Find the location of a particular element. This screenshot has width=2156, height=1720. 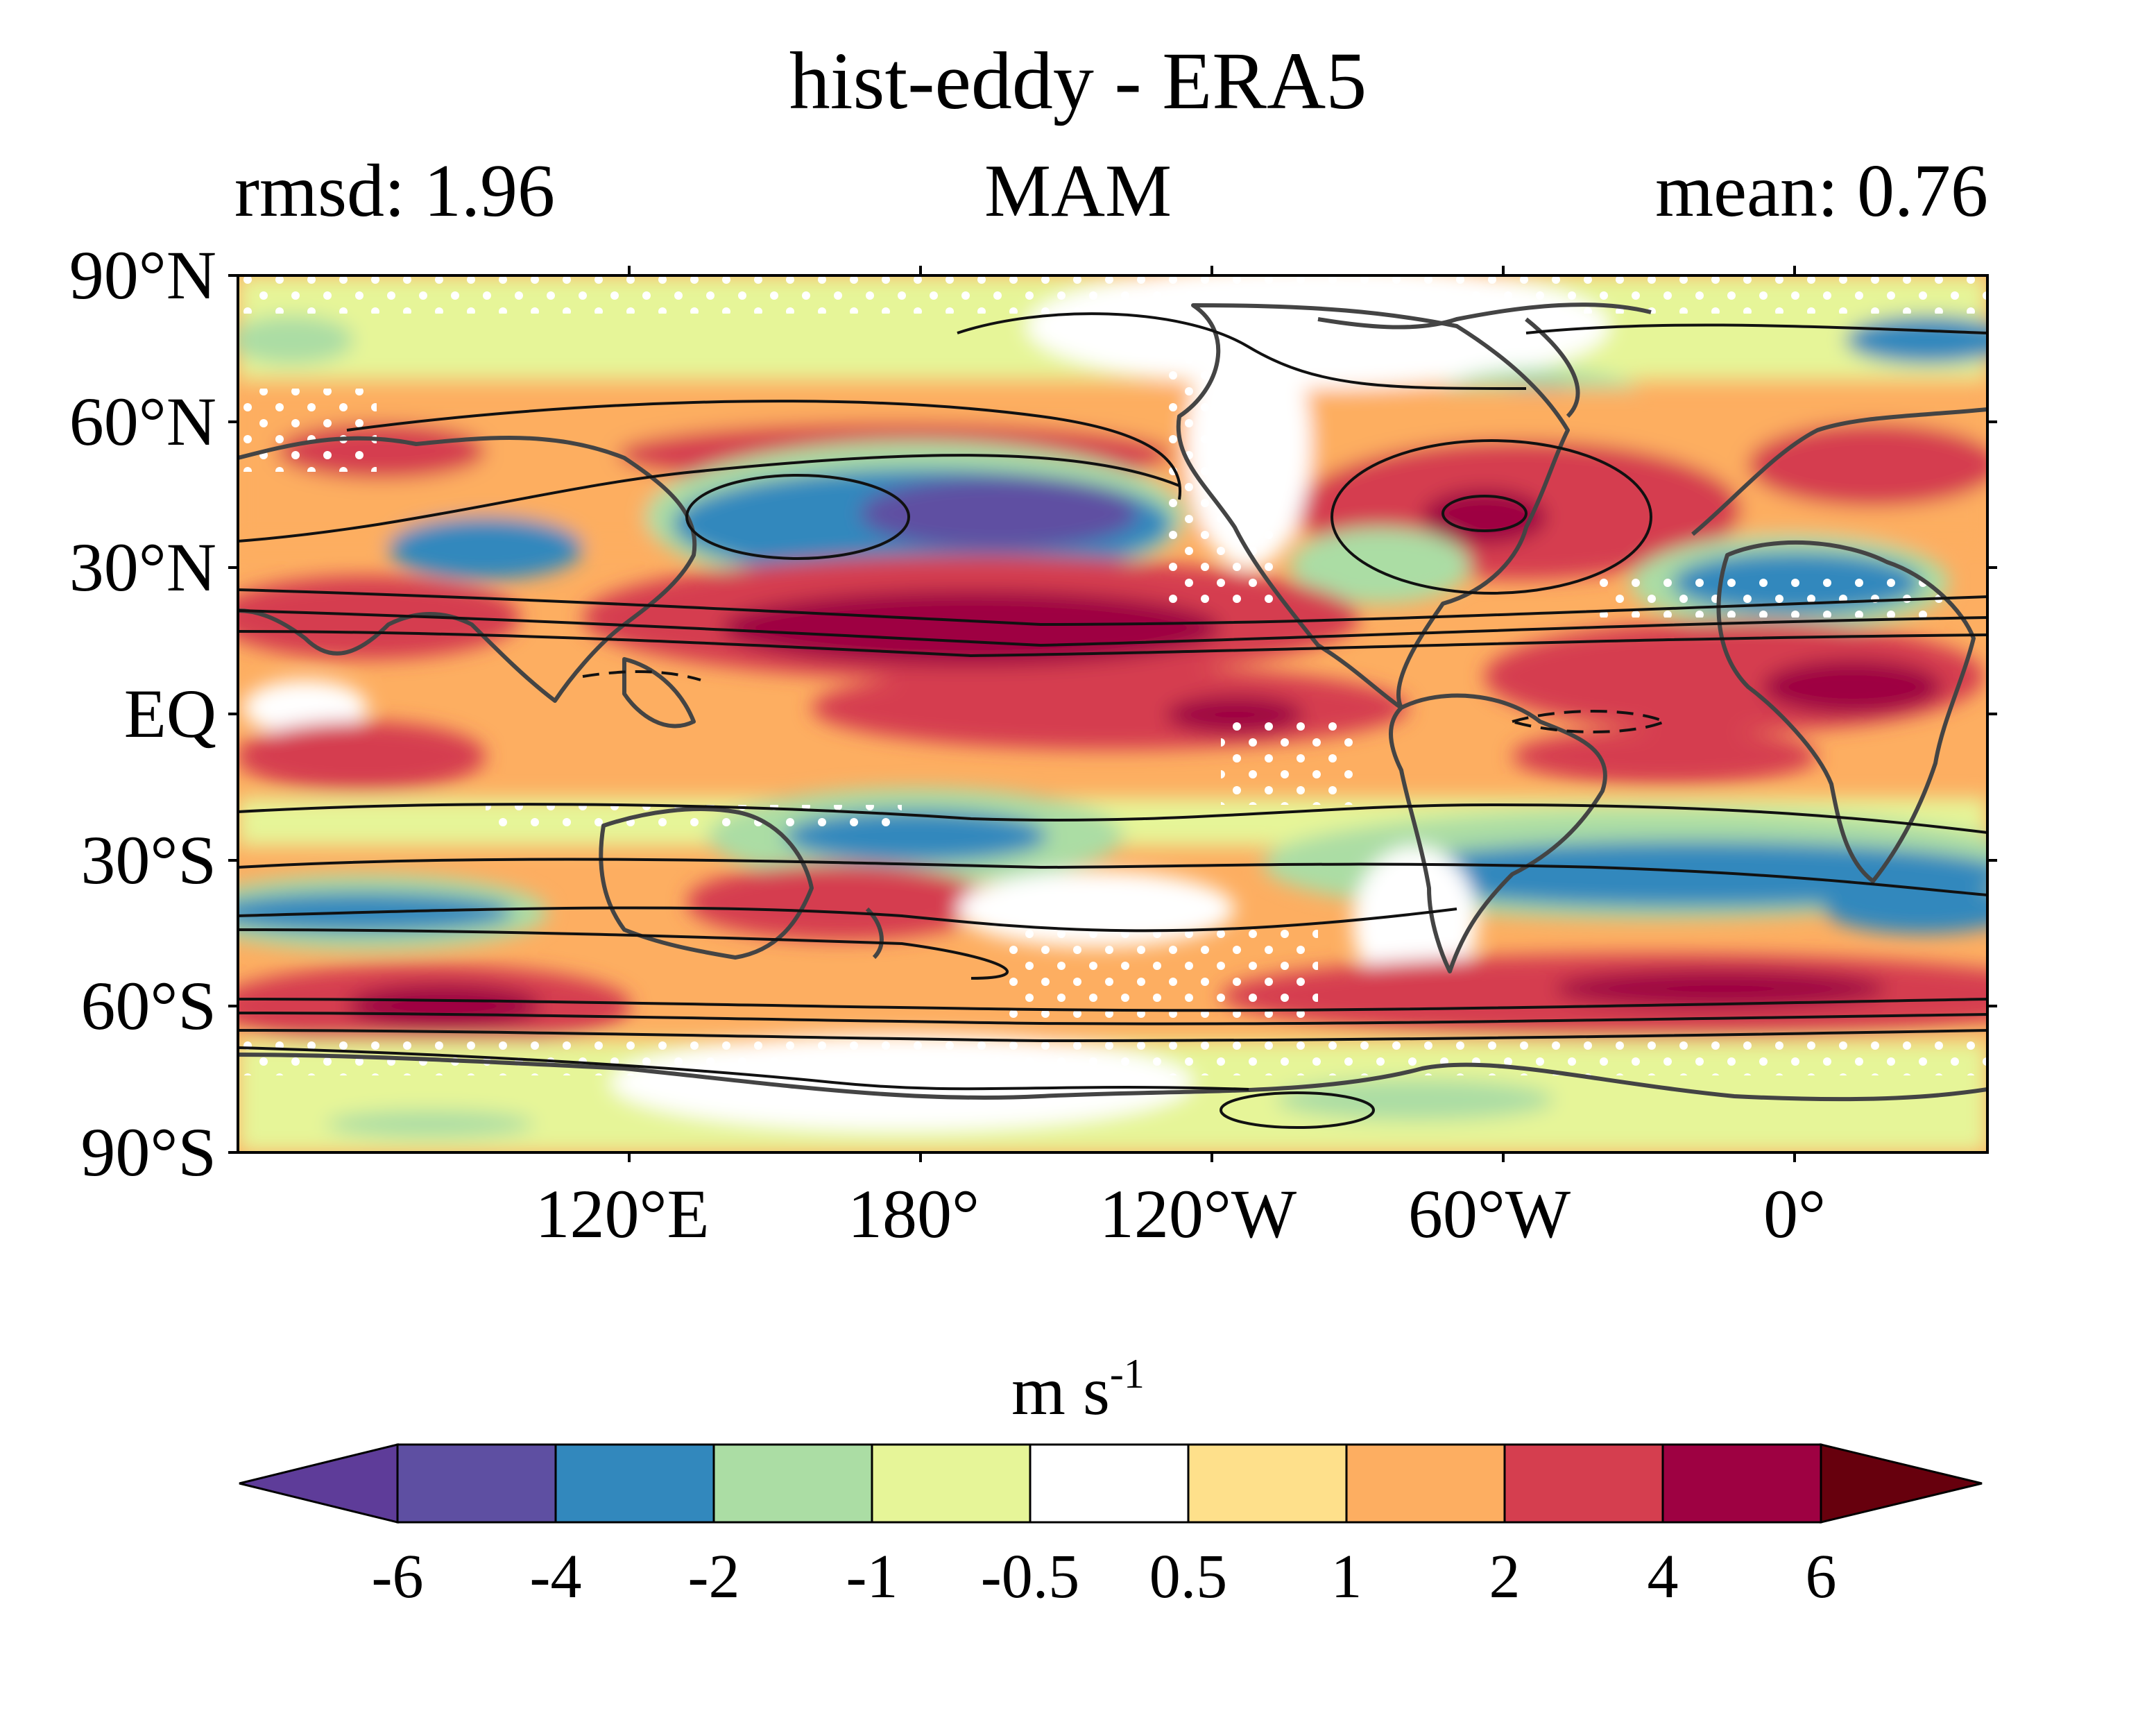

colorbar-units: m s-1 is located at coordinates (1078, 1389).